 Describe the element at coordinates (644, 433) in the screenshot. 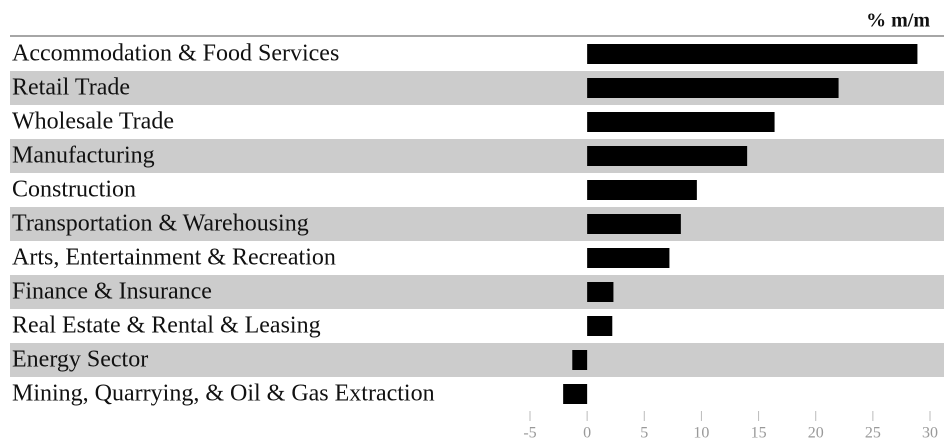

I see `x-tick-label: 5` at that location.